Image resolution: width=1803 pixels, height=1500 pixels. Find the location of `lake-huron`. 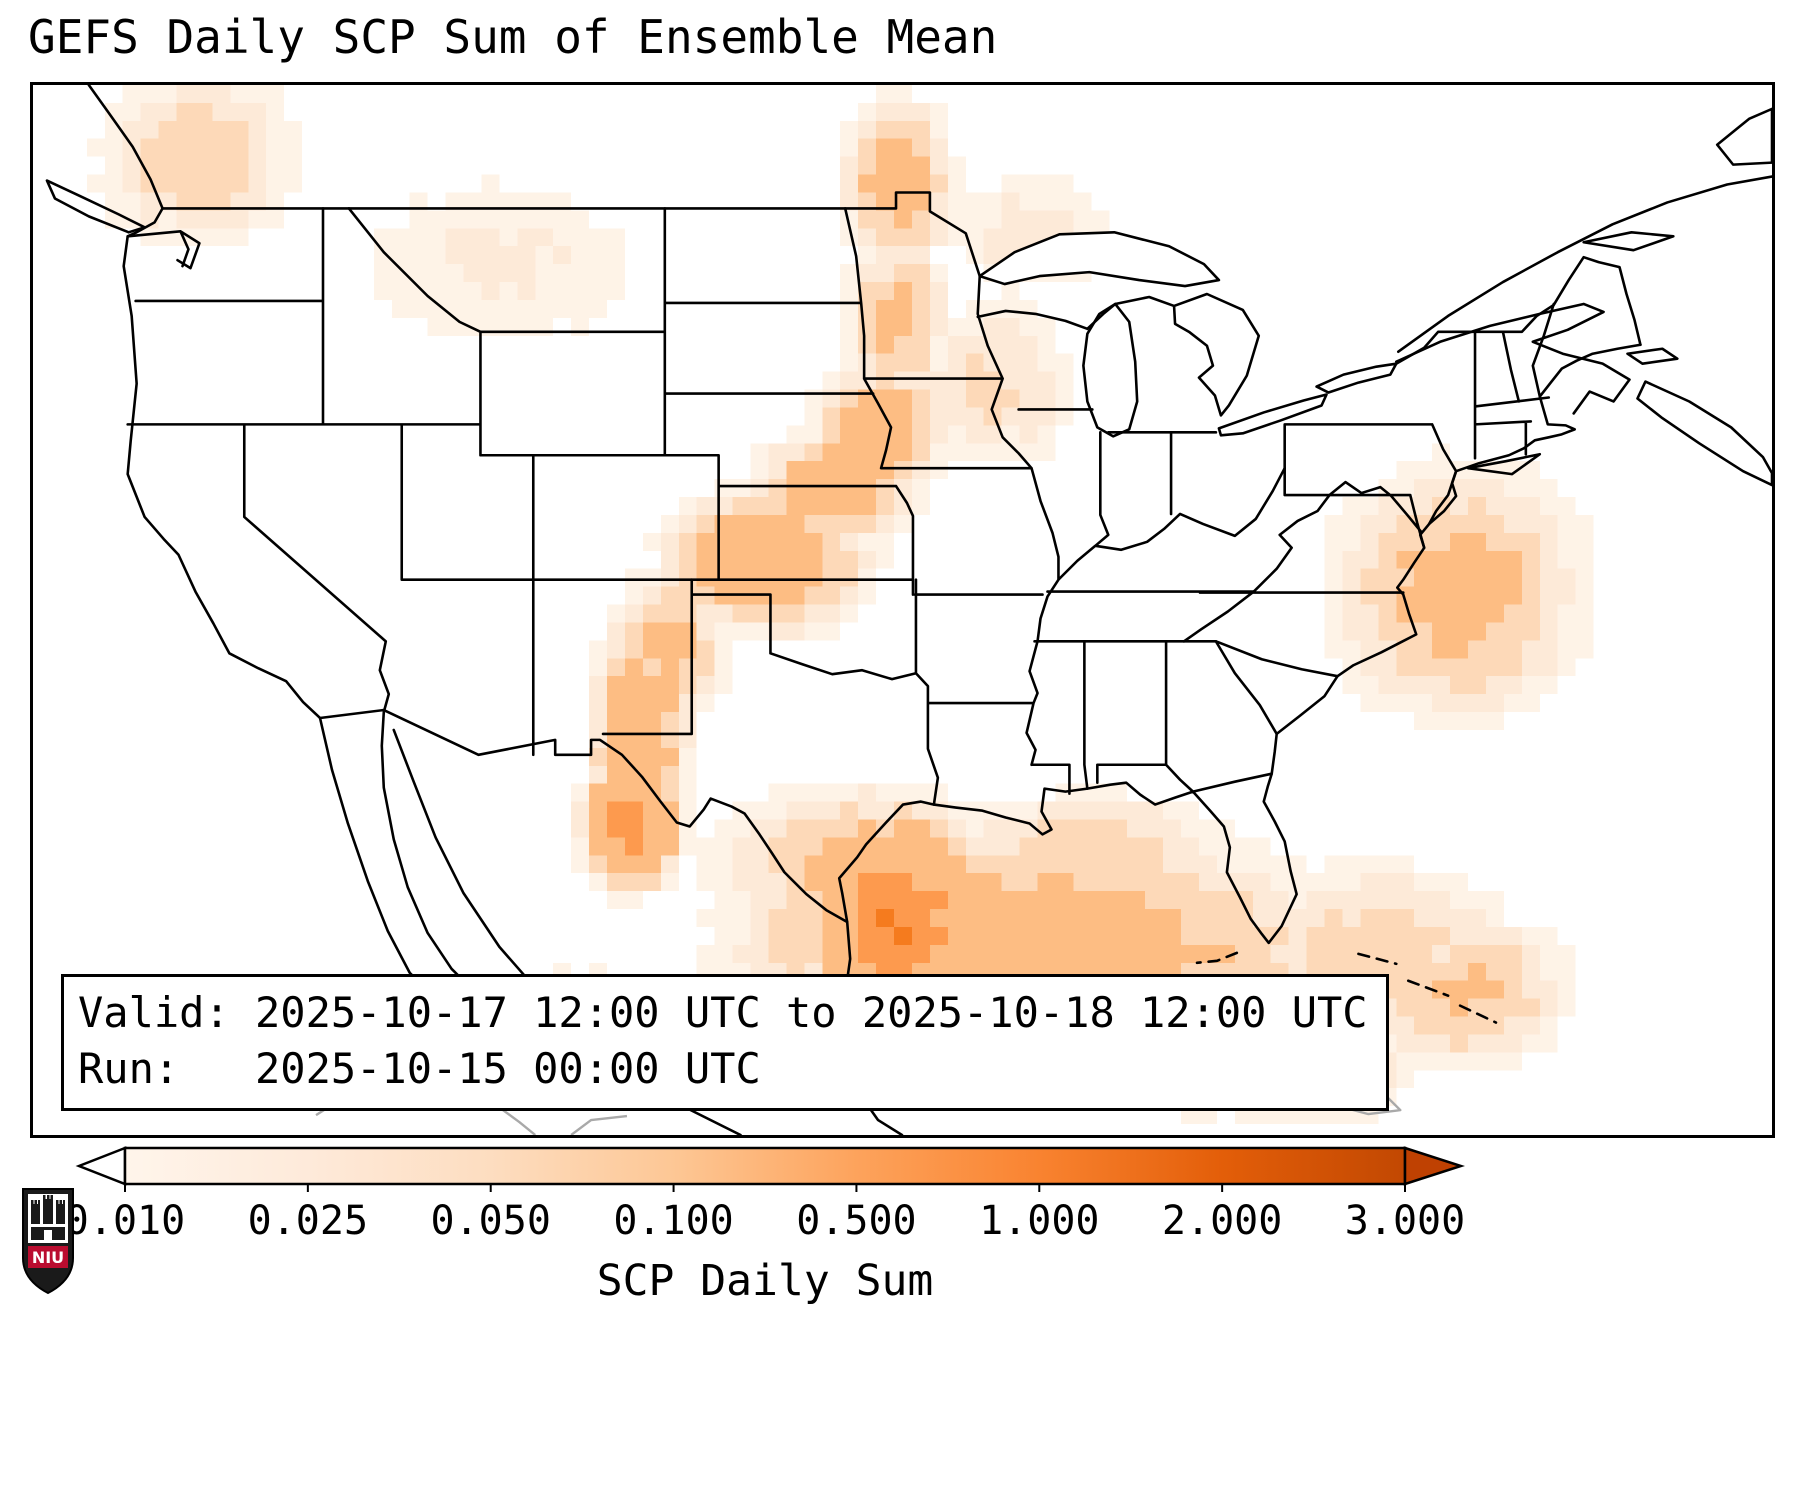

lake-huron is located at coordinates (1216, 354).